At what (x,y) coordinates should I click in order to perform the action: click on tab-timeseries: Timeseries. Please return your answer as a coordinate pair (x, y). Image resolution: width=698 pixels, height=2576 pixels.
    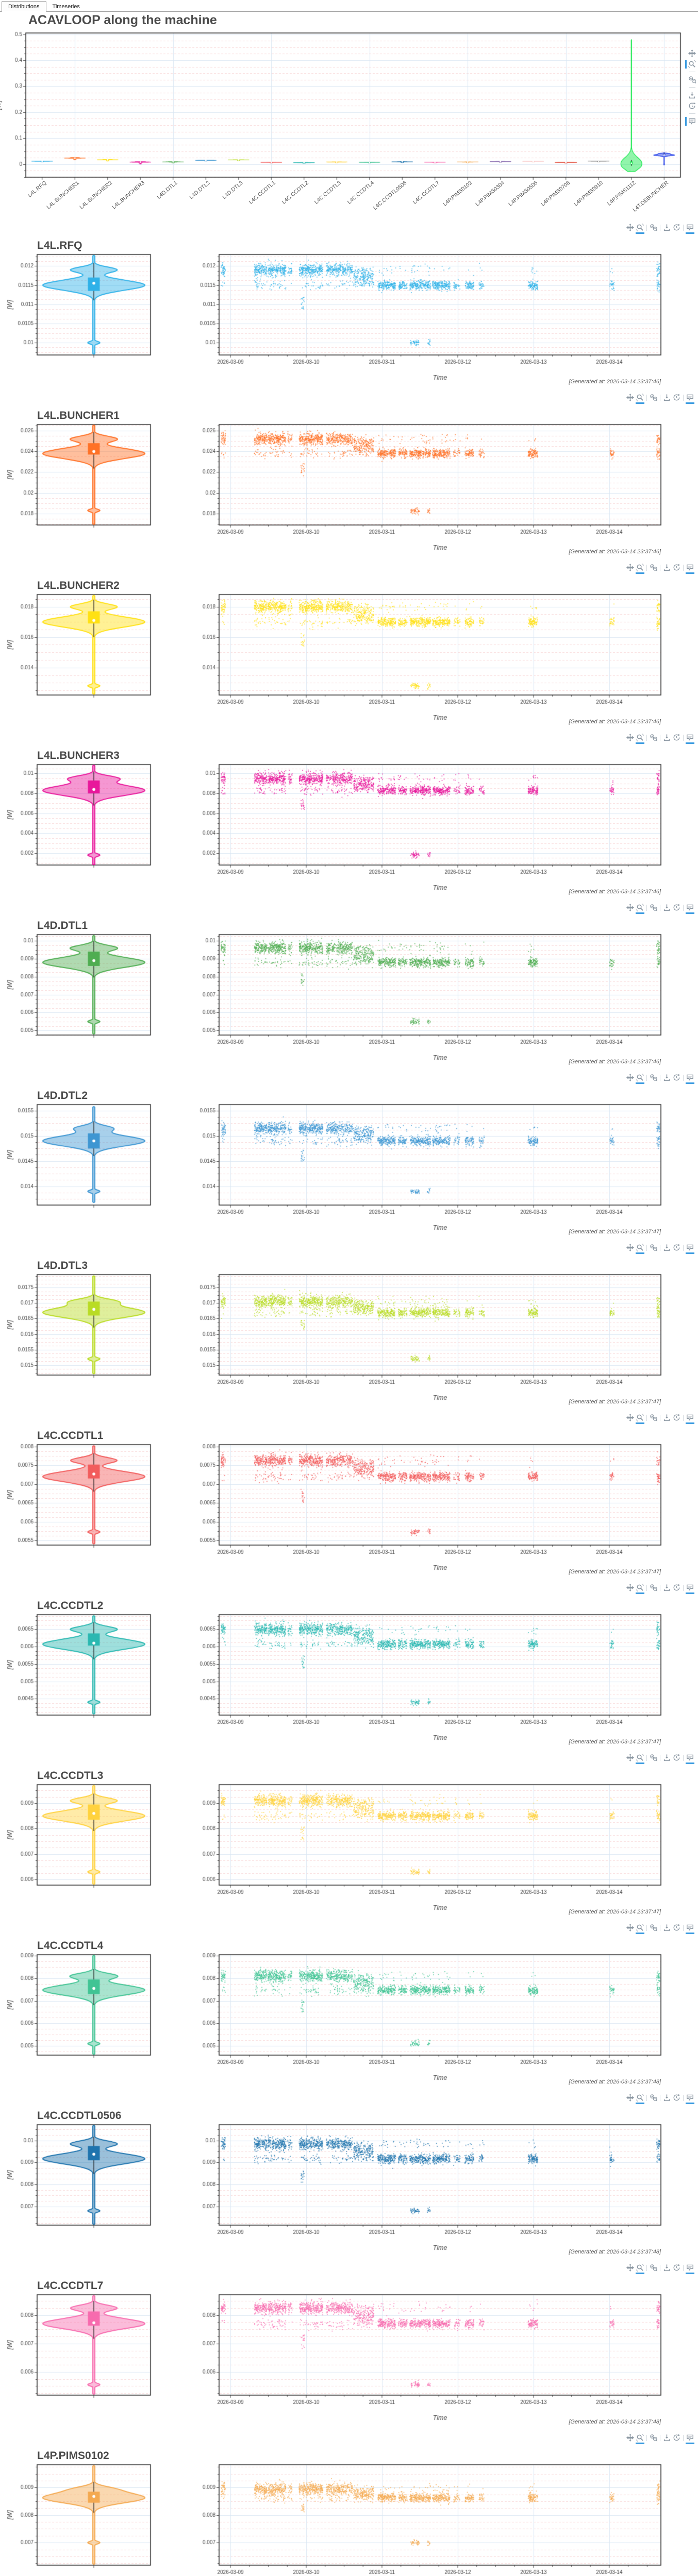
    Looking at the image, I should click on (66, 7).